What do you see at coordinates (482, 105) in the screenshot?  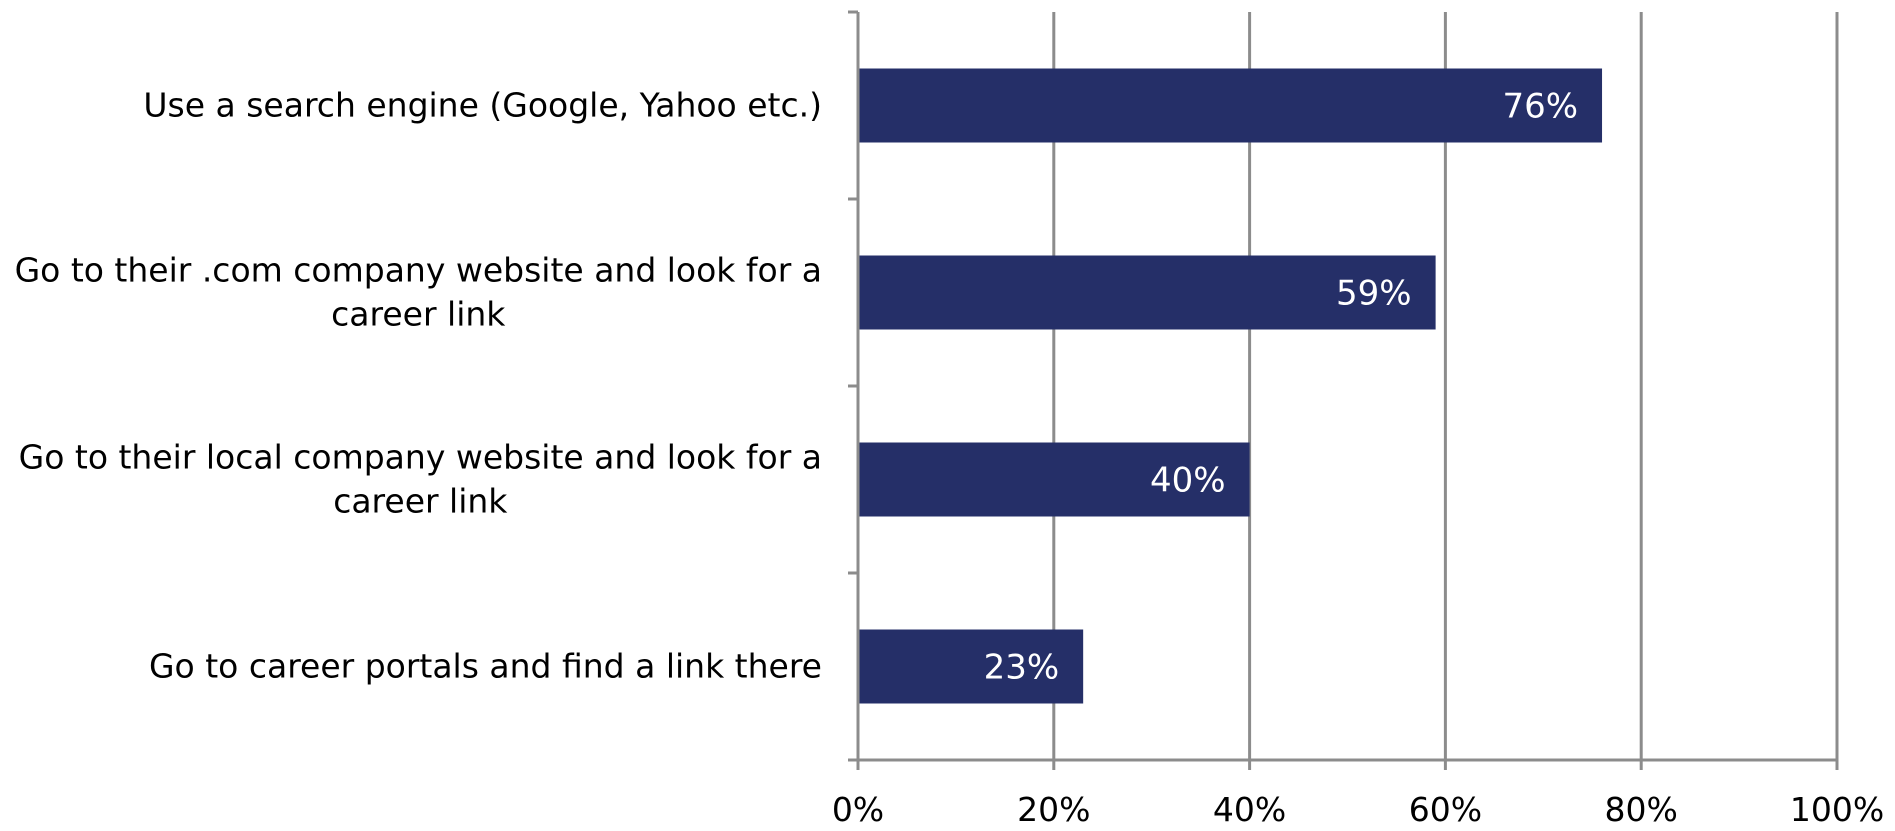 I see `category-label: Use a search engine (Google, Yahoo etc.)` at bounding box center [482, 105].